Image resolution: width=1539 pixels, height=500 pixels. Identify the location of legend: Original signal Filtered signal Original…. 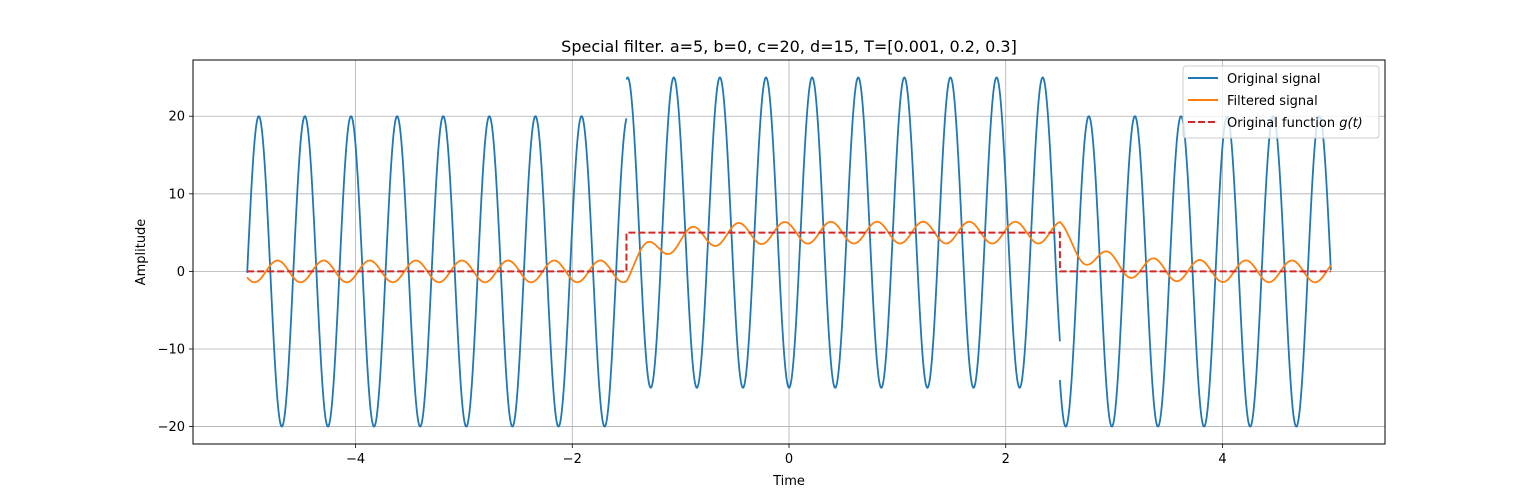
(1281, 102).